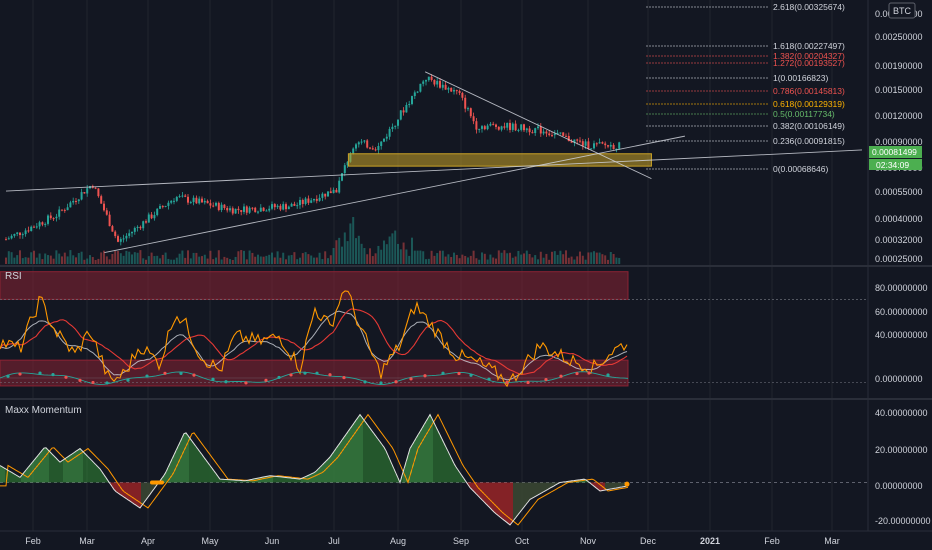 The height and width of the screenshot is (550, 932). I want to click on rsi-tick: 0.00000000, so click(899, 379).